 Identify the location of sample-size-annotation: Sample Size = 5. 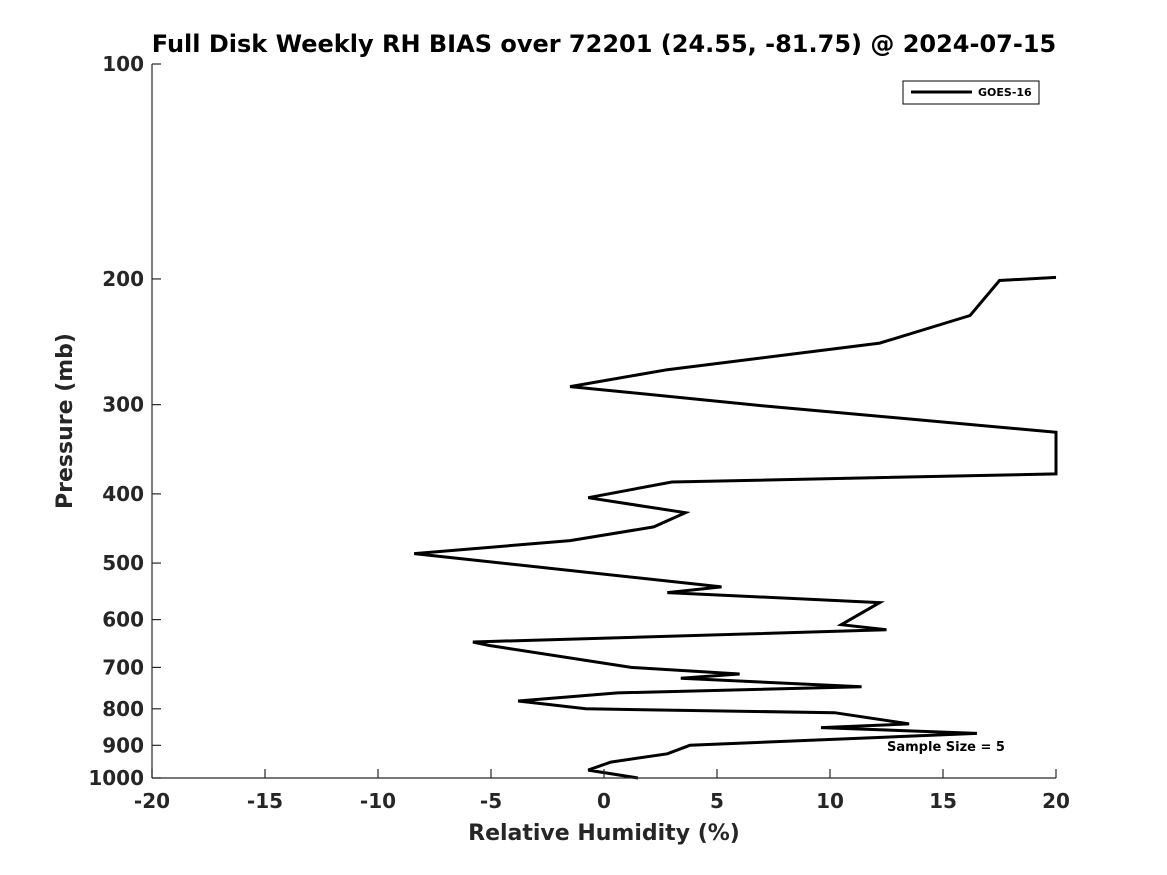
(946, 747).